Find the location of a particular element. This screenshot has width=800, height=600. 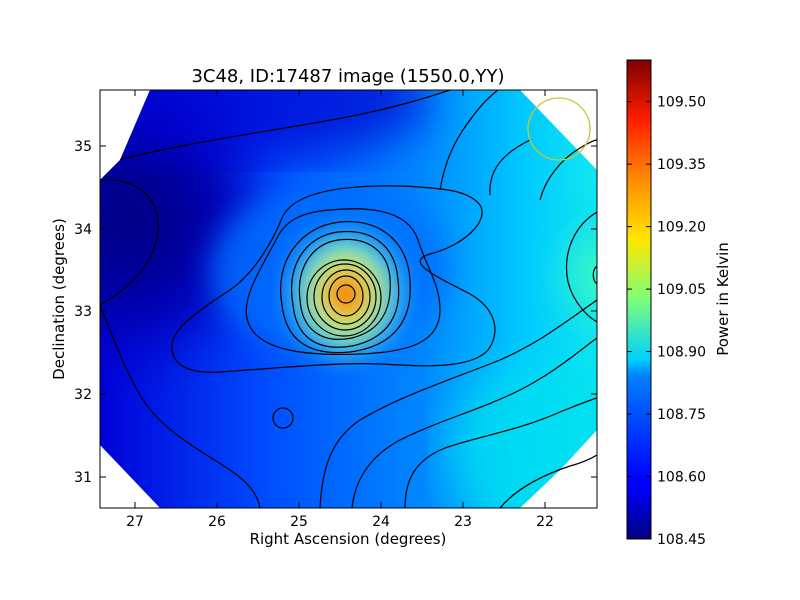

x-tick-label: 25 is located at coordinates (299, 522).